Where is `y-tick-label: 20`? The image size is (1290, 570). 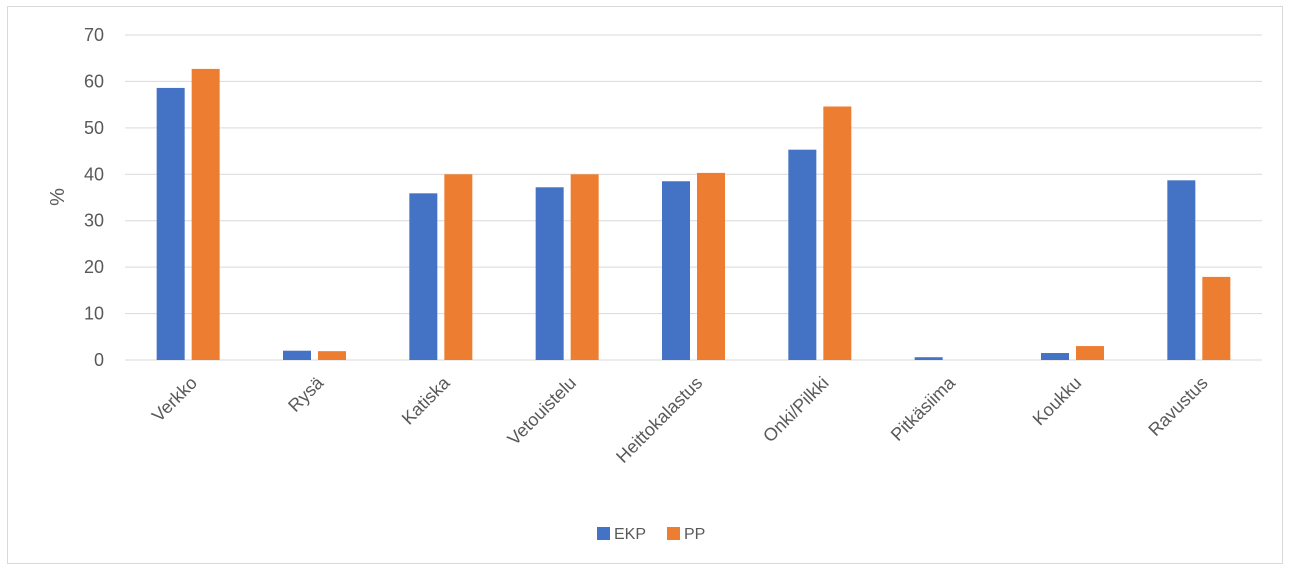 y-tick-label: 20 is located at coordinates (94, 267).